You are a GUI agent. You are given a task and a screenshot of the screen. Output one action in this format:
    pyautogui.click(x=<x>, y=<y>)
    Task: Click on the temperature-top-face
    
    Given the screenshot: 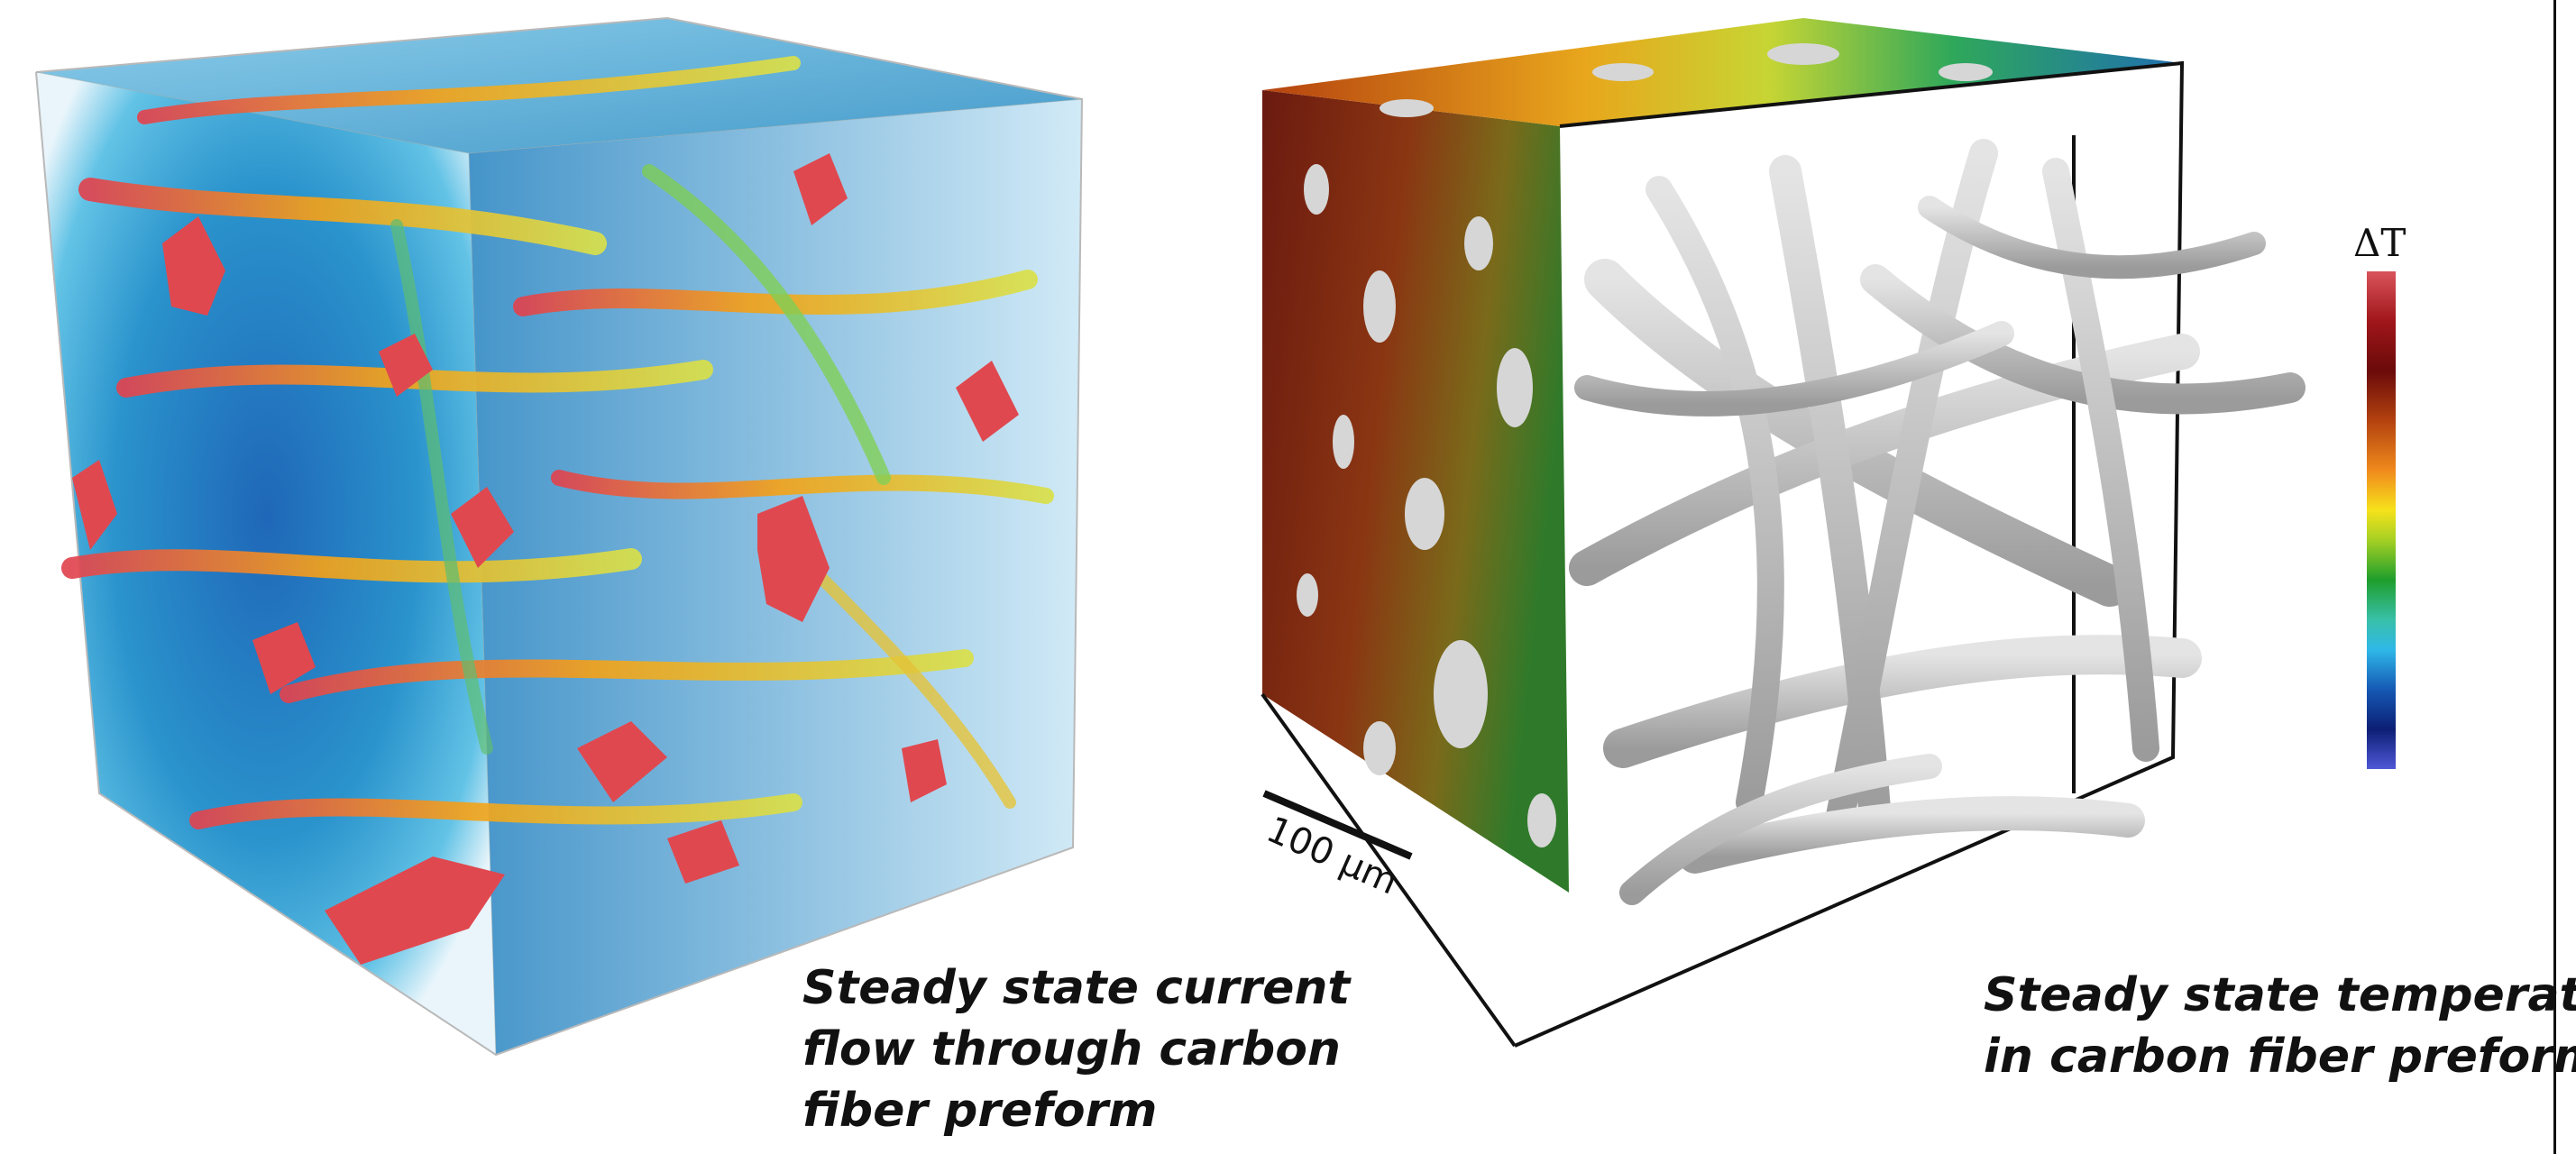 What is the action you would take?
    pyautogui.click(x=1722, y=72)
    